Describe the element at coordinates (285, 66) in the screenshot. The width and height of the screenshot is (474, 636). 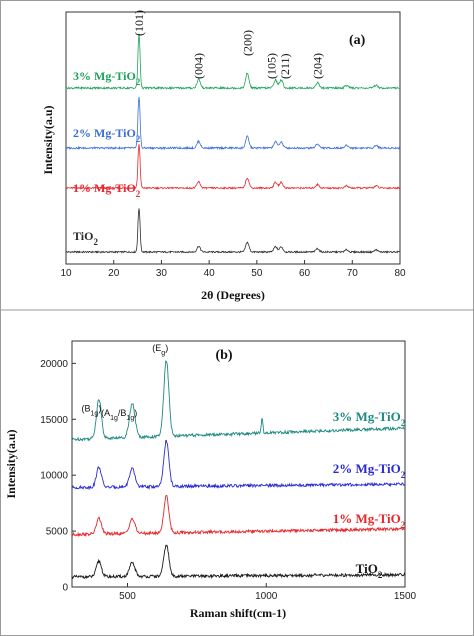
I see `peak-label: (211)` at that location.